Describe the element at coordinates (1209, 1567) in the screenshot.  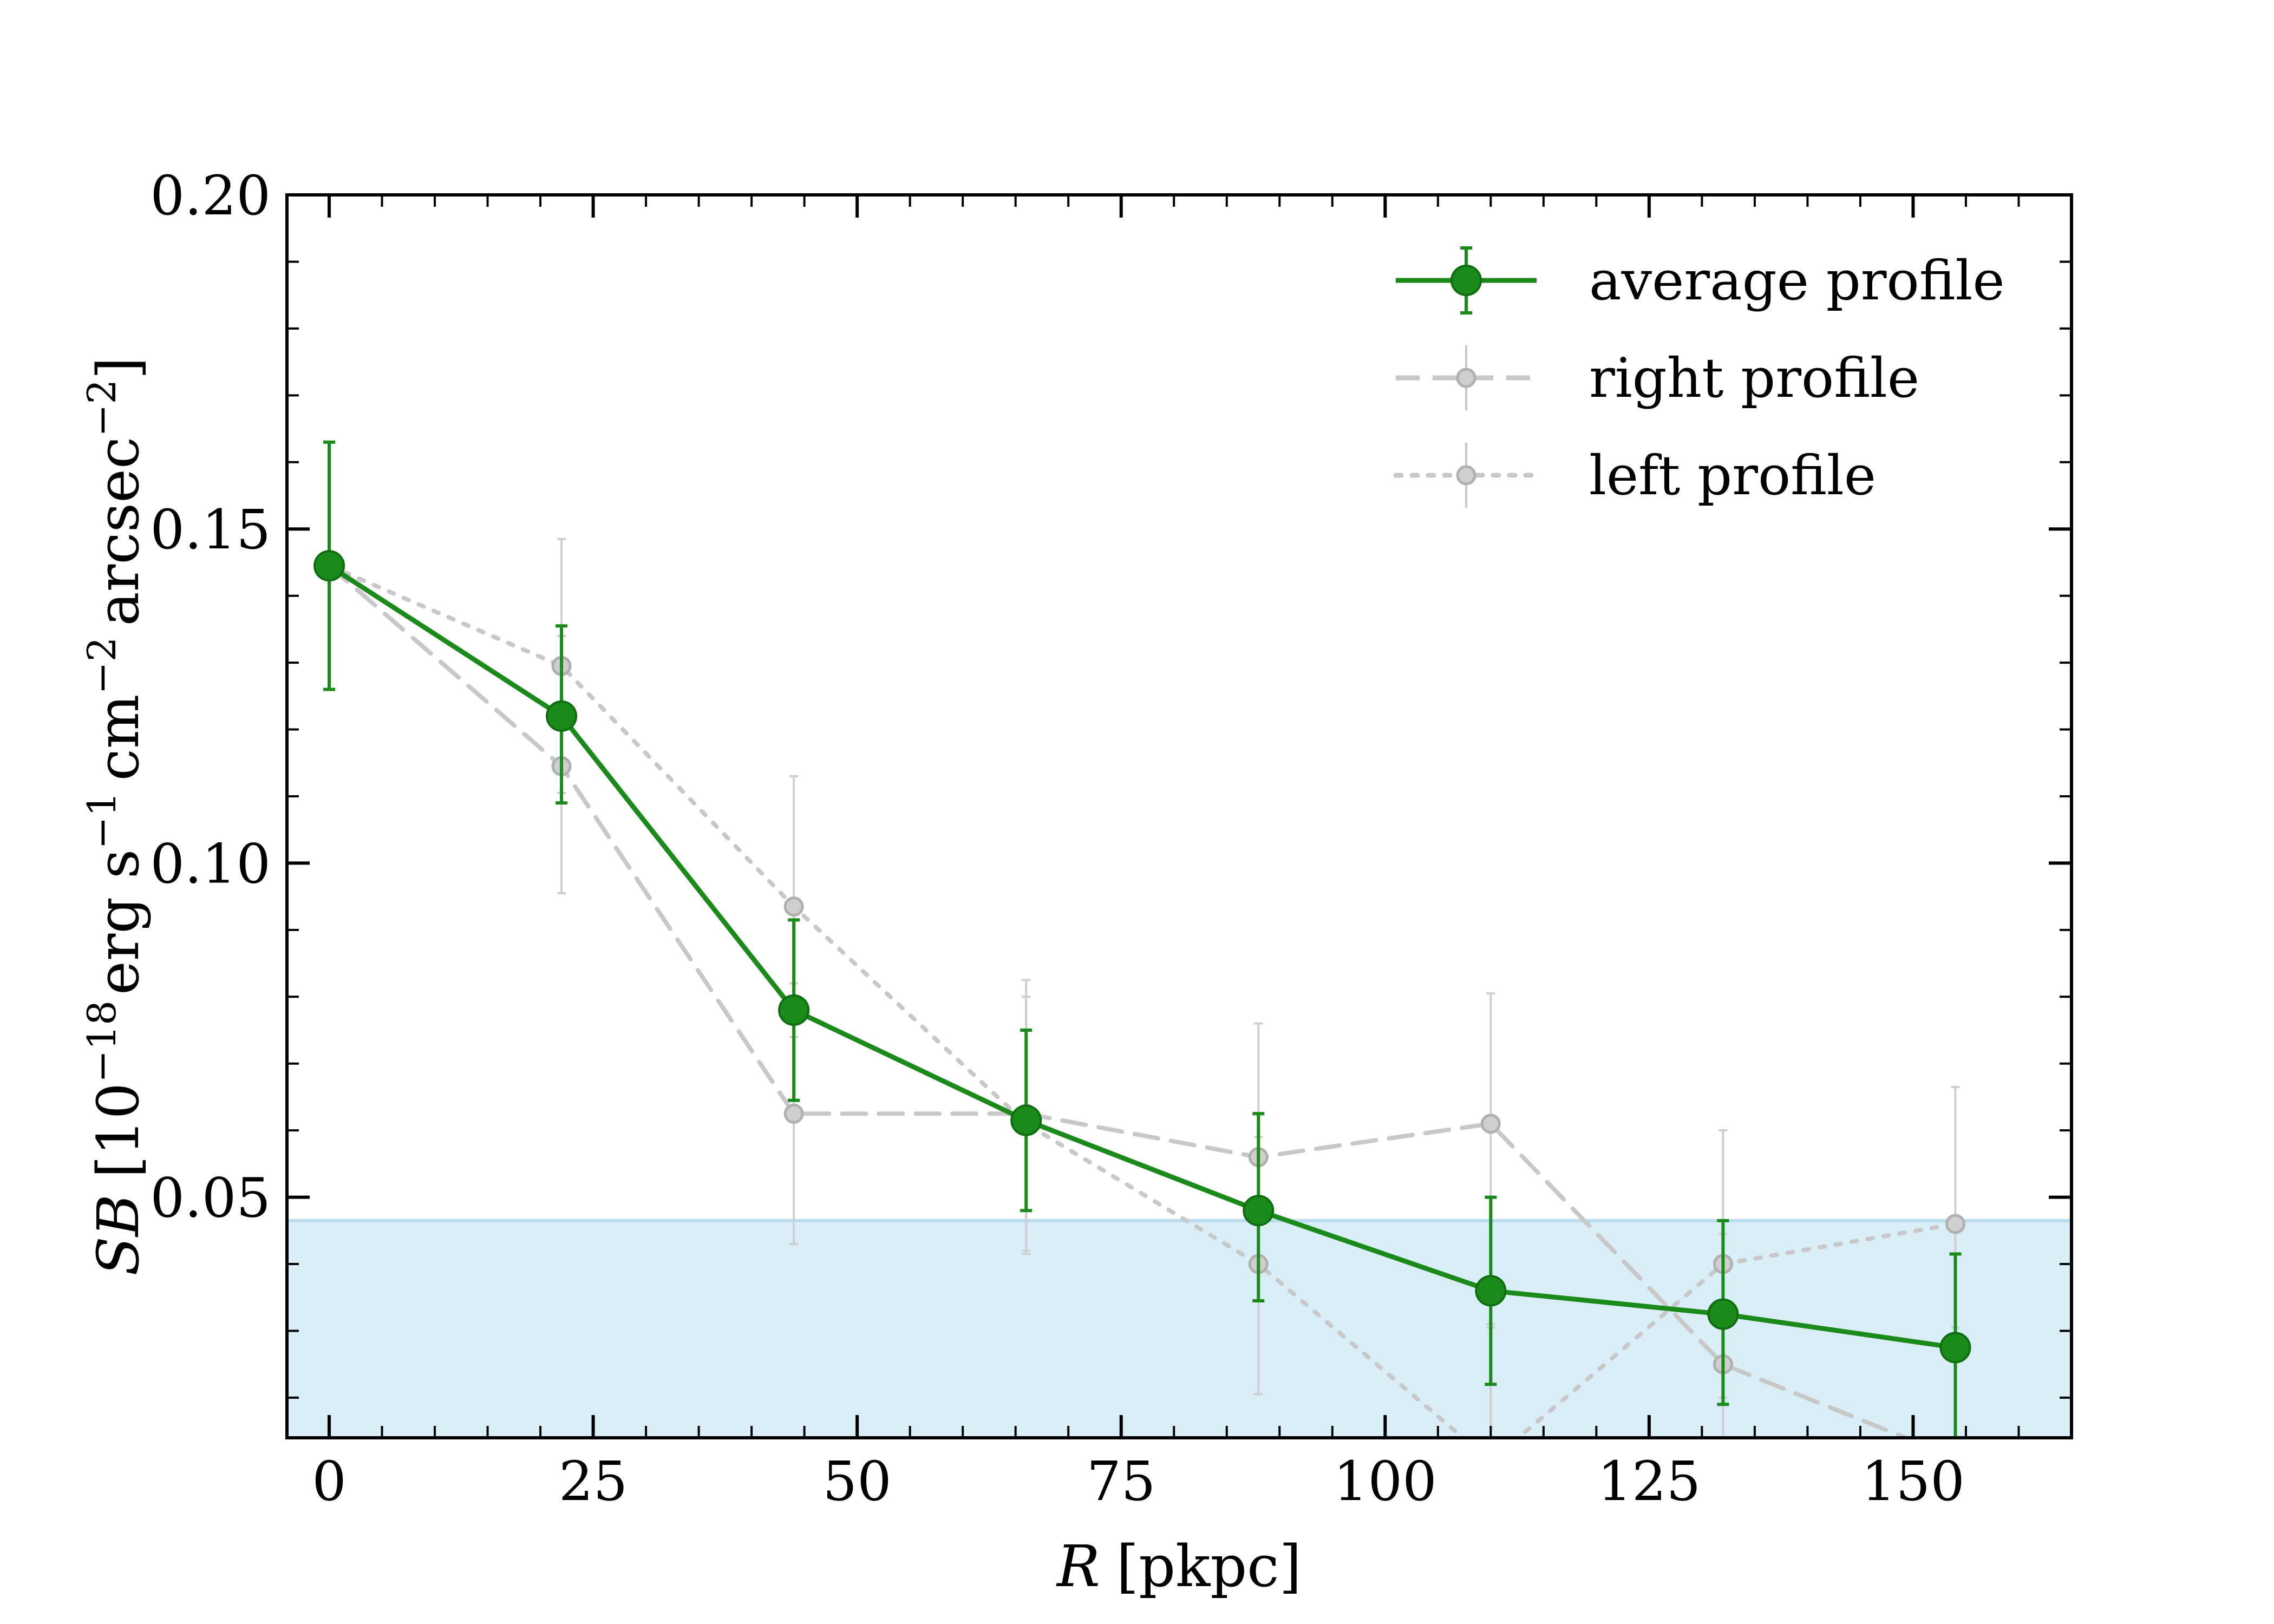
I see `x-axis-unit: [pkpc]` at that location.